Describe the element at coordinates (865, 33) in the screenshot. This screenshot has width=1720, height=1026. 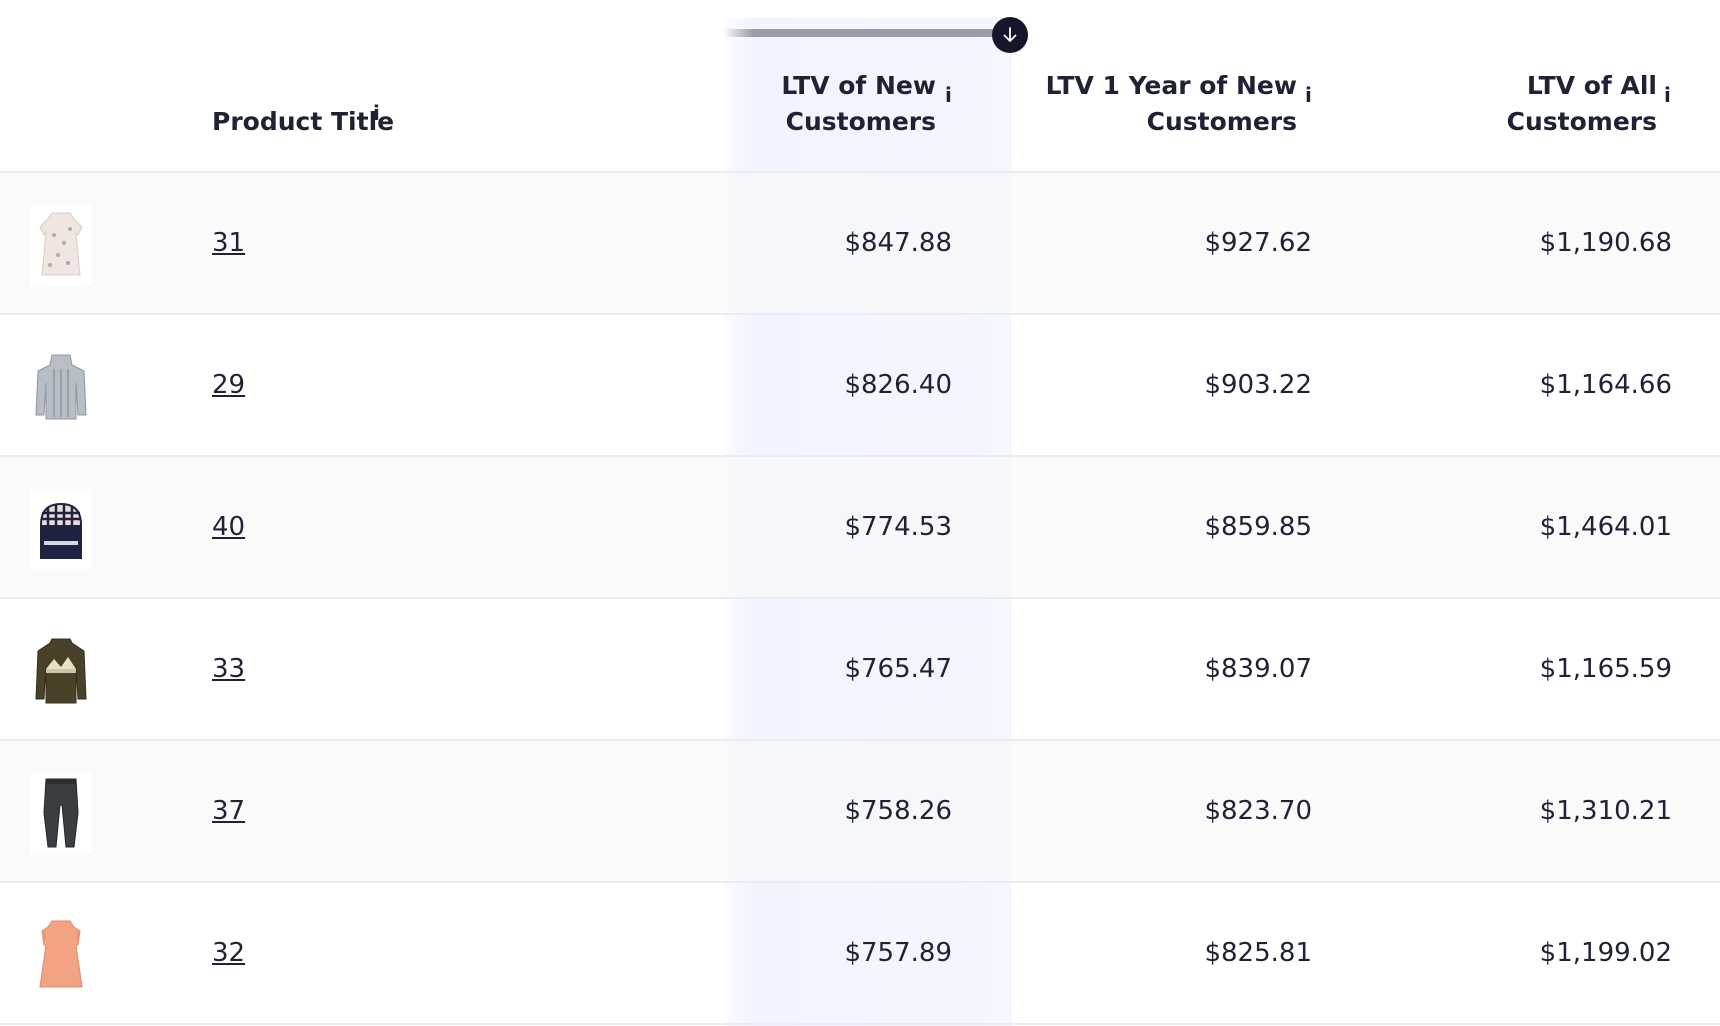
I see `column-drag-track` at that location.